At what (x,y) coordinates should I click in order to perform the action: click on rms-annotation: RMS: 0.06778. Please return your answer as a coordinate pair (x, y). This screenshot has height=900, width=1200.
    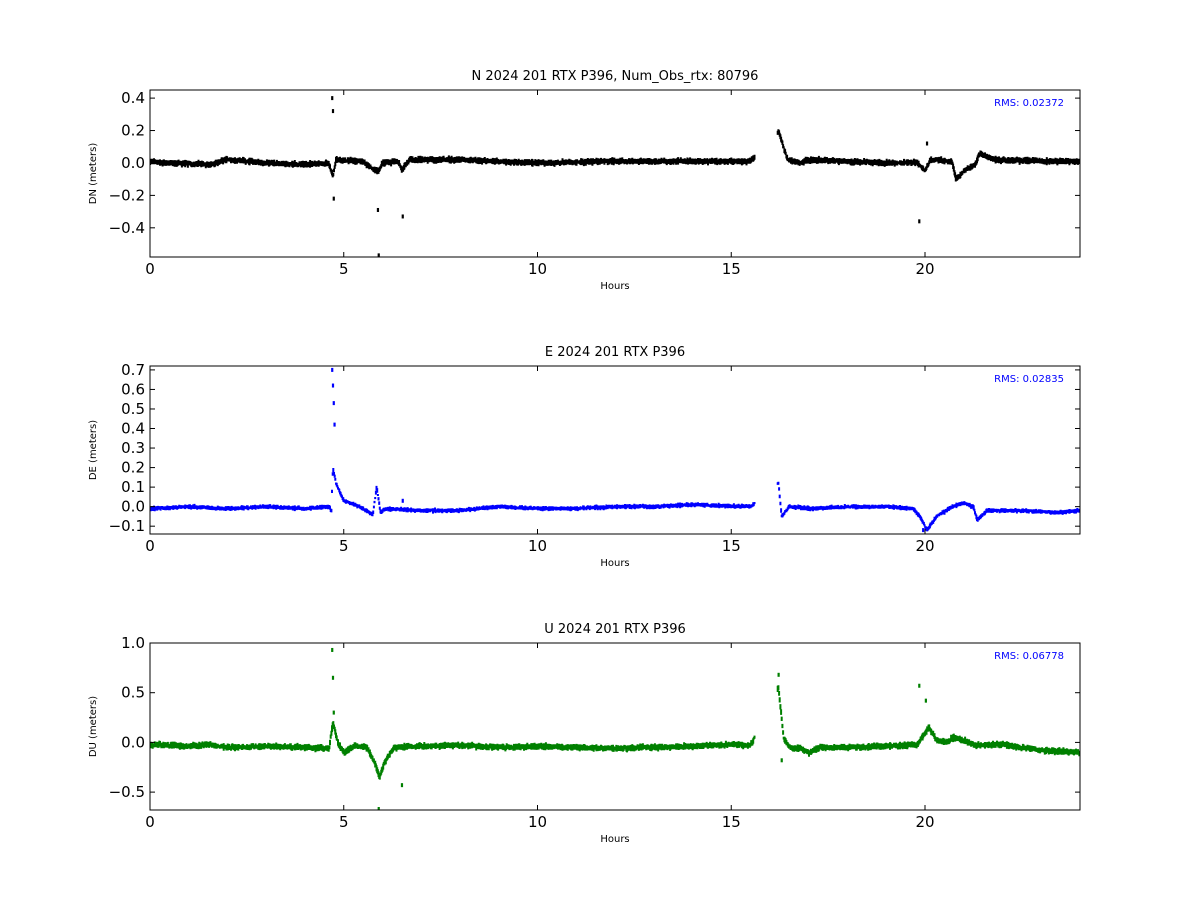
    Looking at the image, I should click on (1029, 656).